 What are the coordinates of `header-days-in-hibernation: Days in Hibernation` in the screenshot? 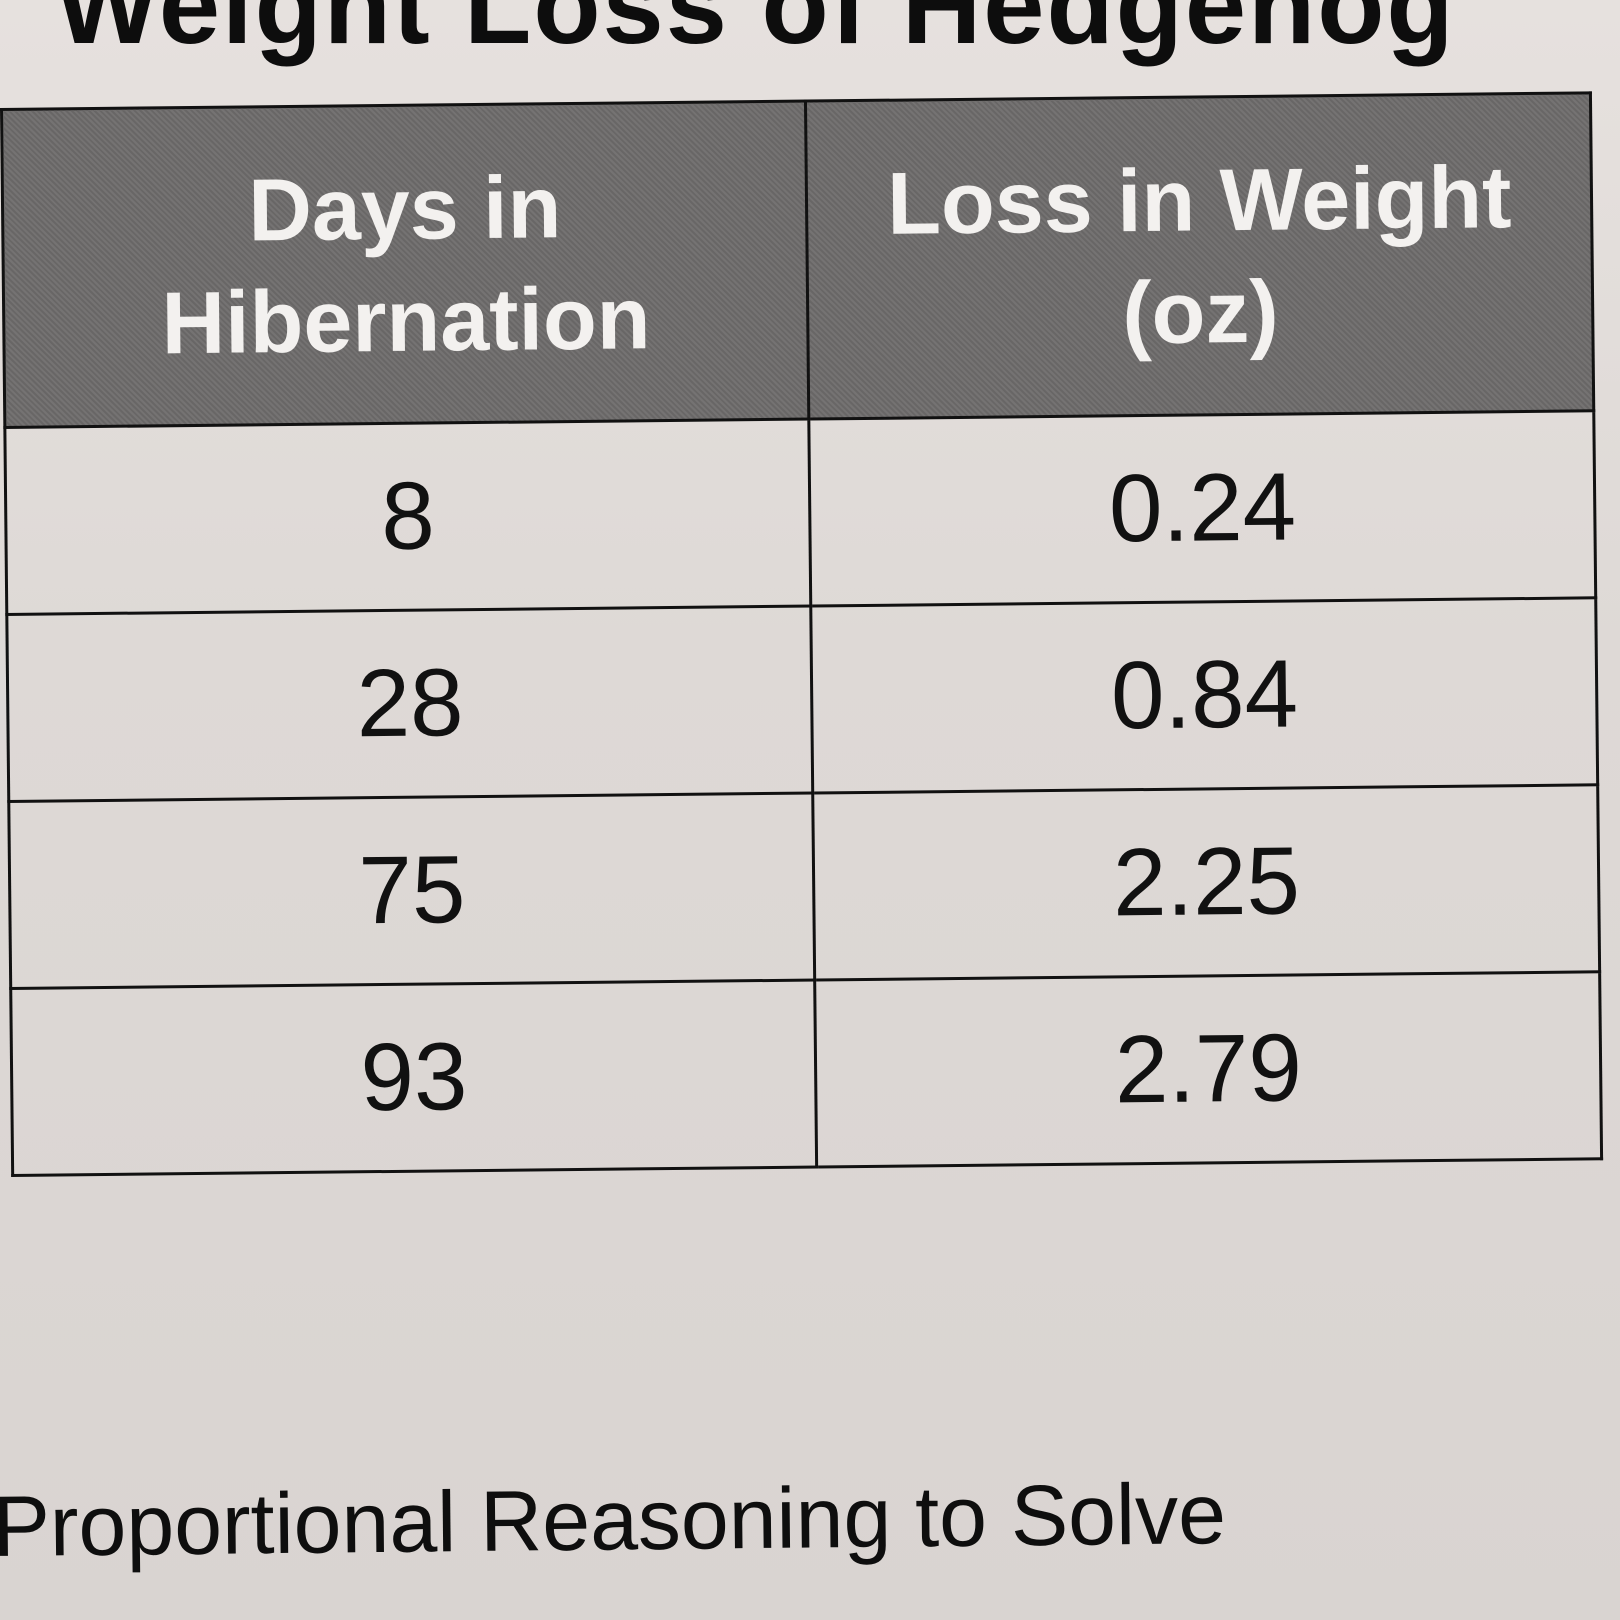 It's located at (405, 264).